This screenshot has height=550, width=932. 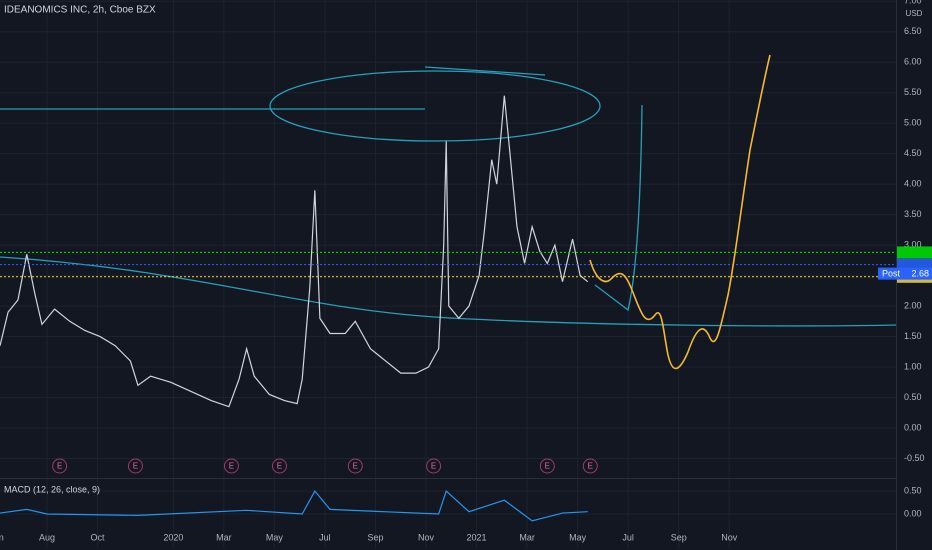 What do you see at coordinates (173, 537) in the screenshot?
I see `x-tick-label: 2020` at bounding box center [173, 537].